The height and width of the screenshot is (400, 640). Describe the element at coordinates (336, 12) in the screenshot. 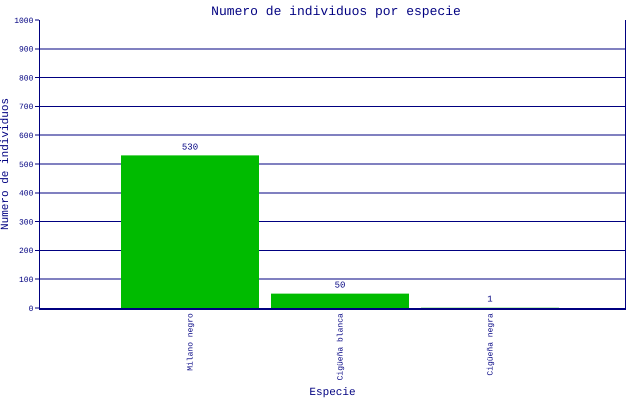

I see `chart-title: Numero de individuos por especie` at that location.